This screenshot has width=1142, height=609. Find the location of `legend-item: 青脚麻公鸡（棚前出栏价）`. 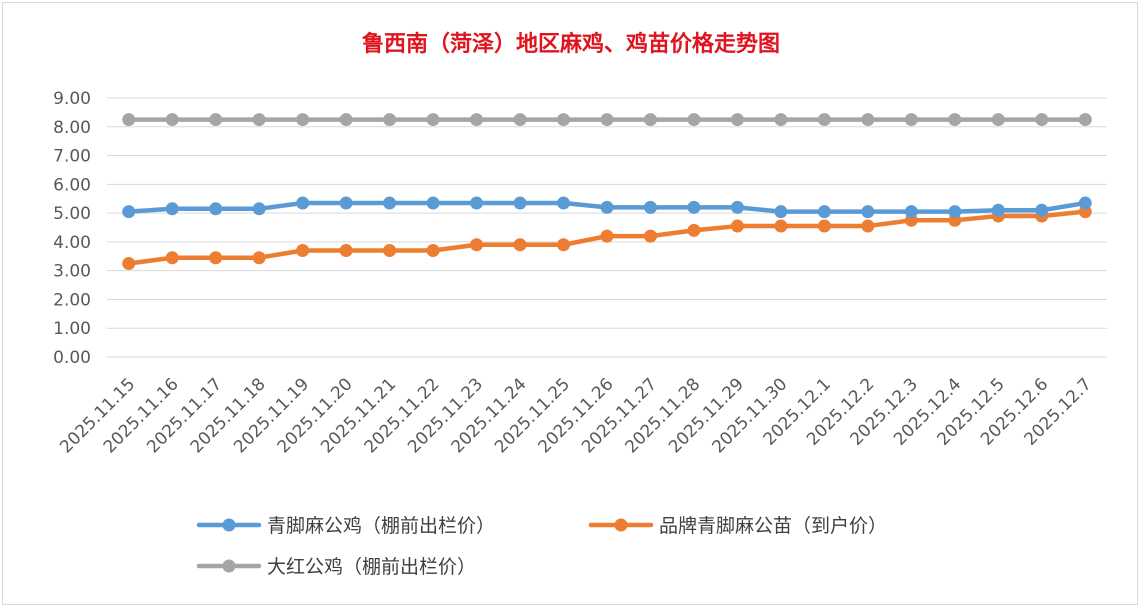

legend-item: 青脚麻公鸡（棚前出栏价） is located at coordinates (345, 526).